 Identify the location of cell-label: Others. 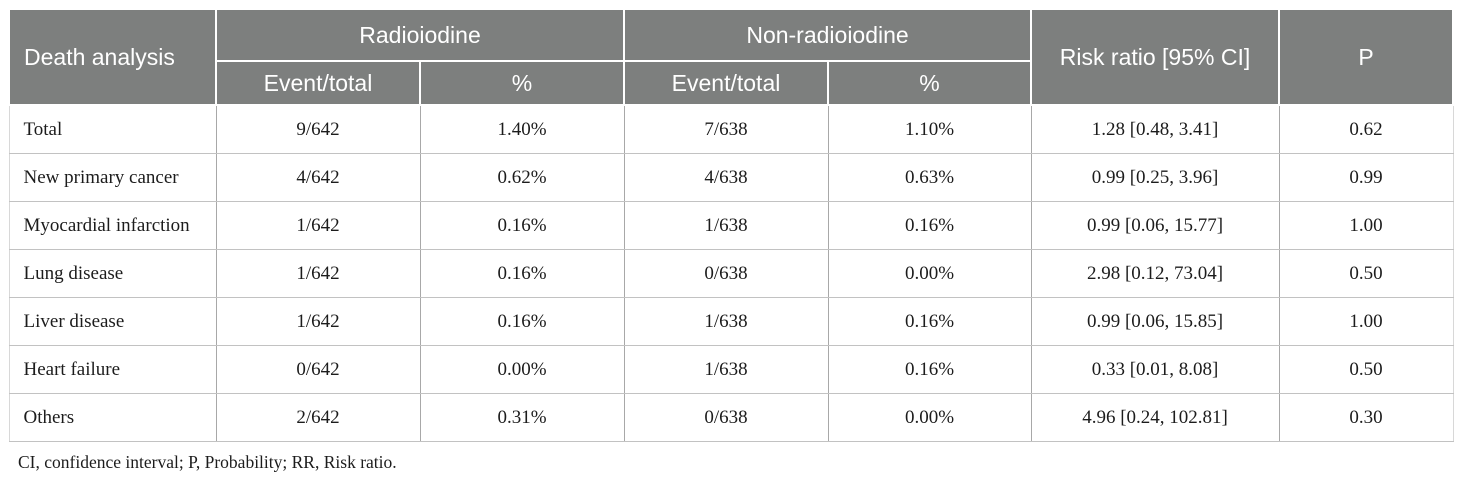
(112, 417).